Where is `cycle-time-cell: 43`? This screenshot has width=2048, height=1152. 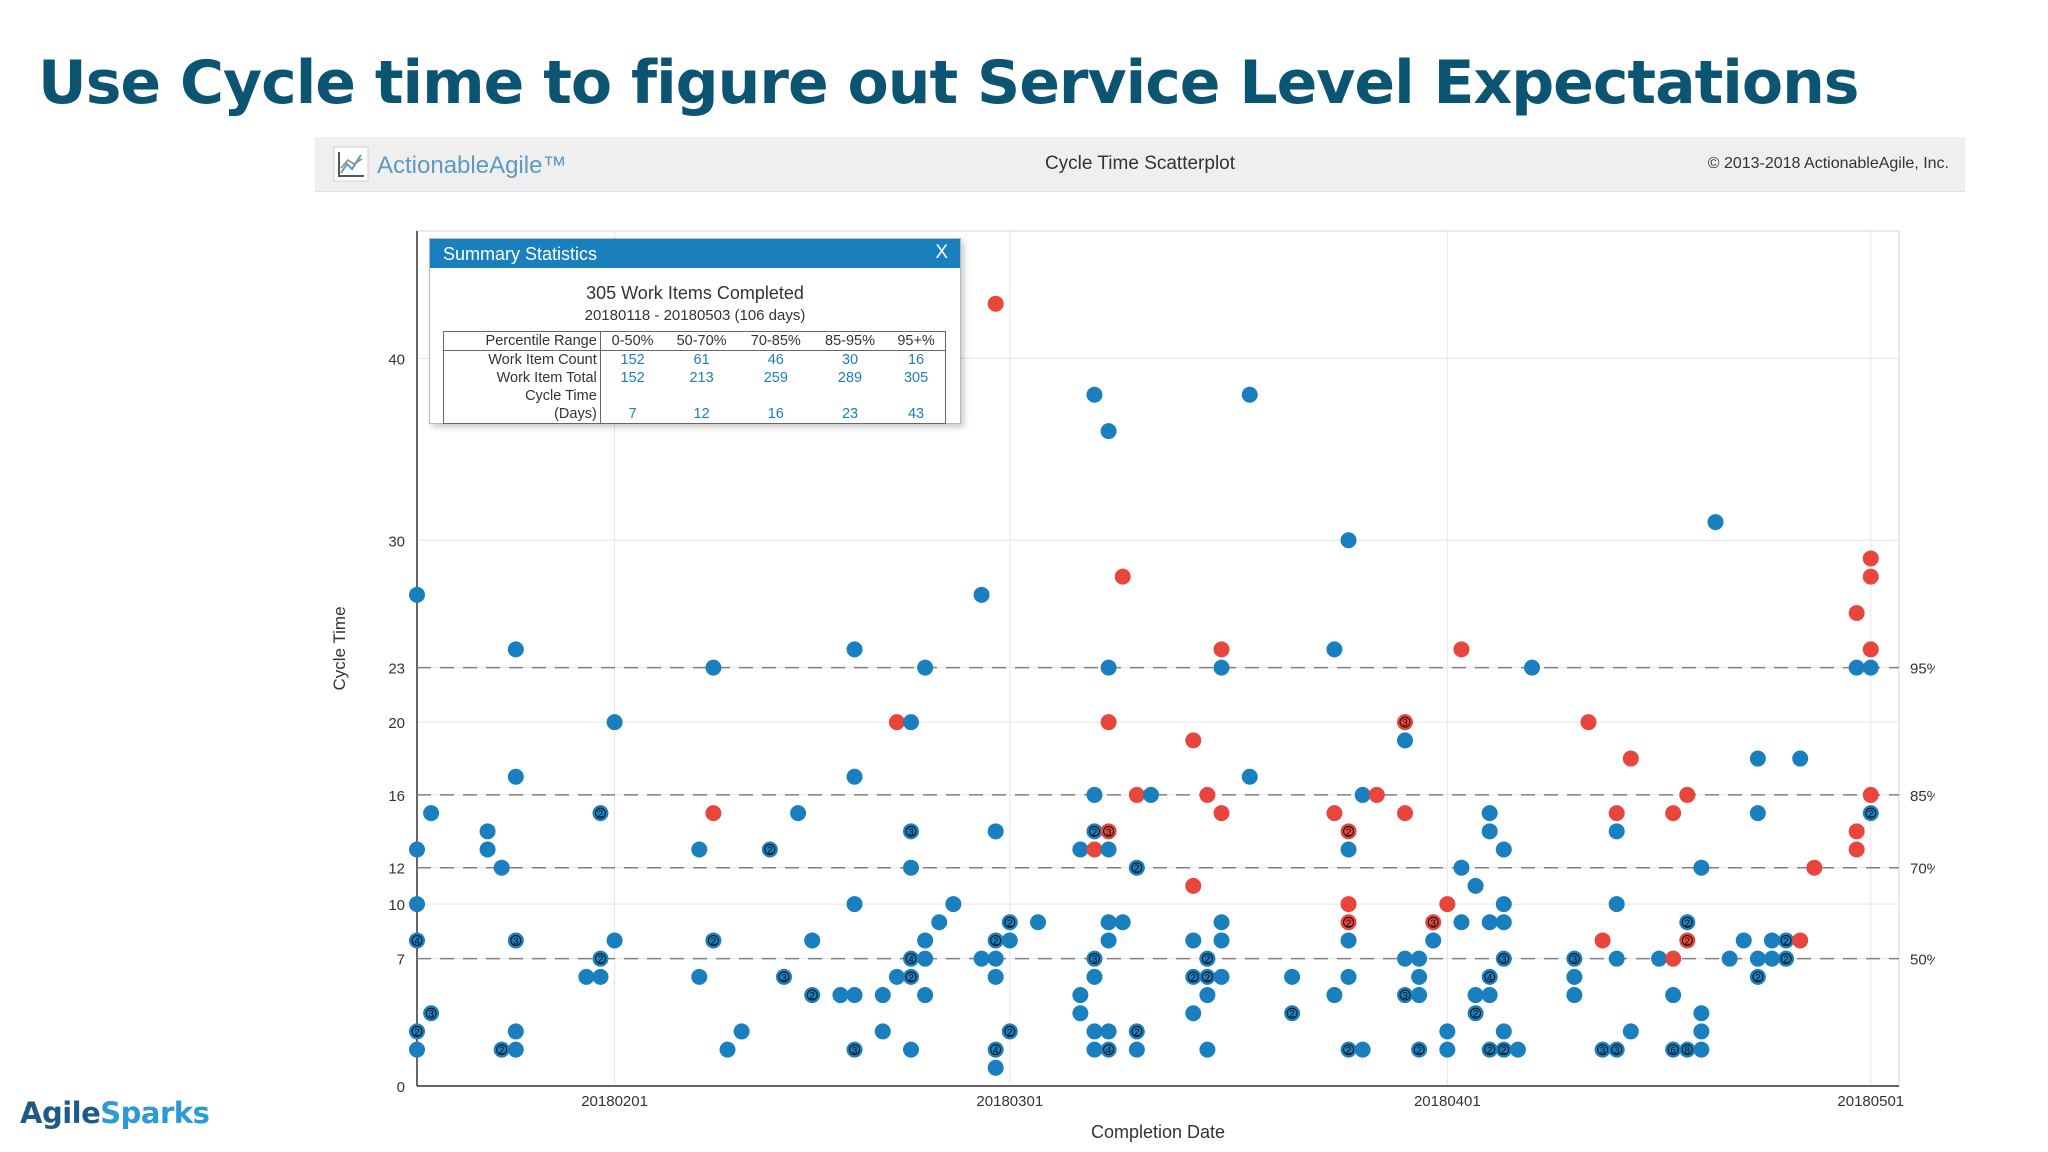
cycle-time-cell: 43 is located at coordinates (917, 405).